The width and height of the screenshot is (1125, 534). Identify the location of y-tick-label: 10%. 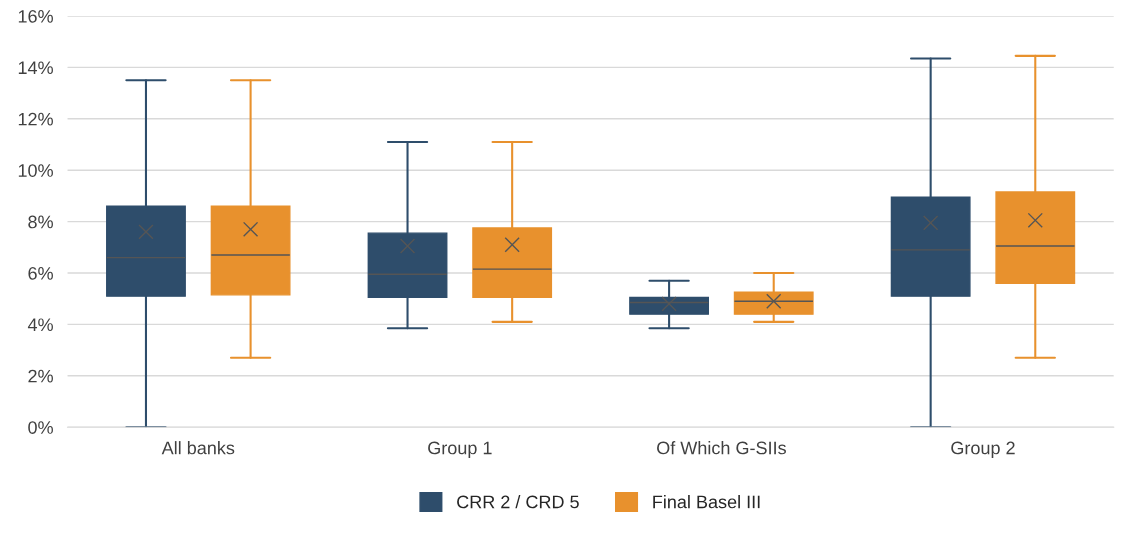
(35, 170).